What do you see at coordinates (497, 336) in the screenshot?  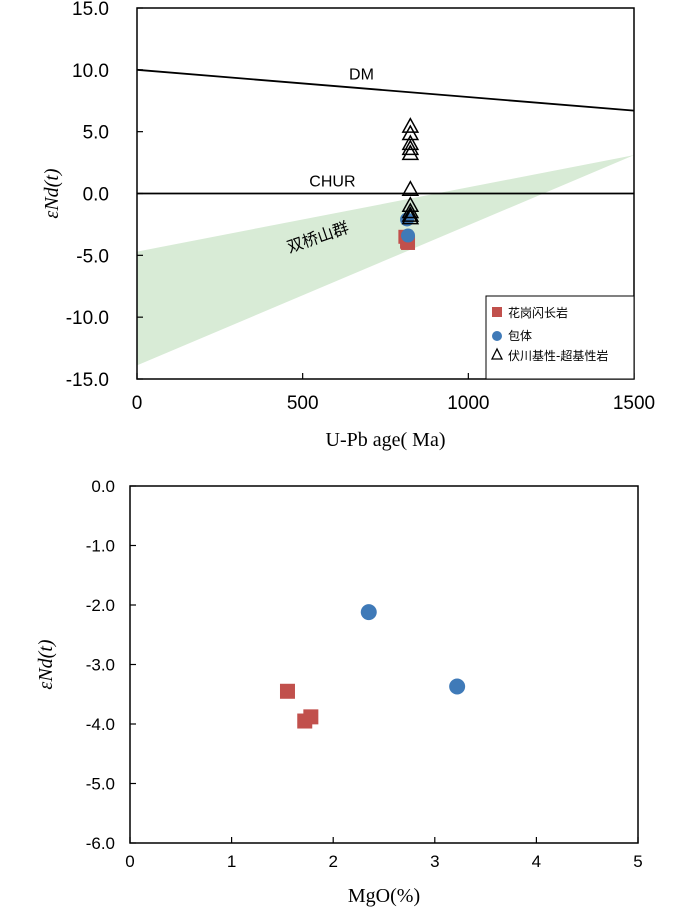 I see `legend-marker-circle` at bounding box center [497, 336].